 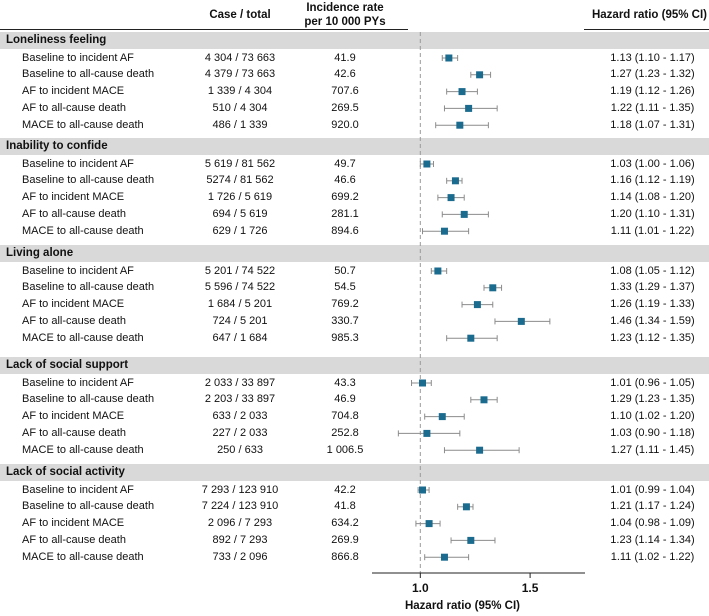 What do you see at coordinates (652, 523) in the screenshot?
I see `row-hazard-ratio: 1.04 (0.98 - 1.09)` at bounding box center [652, 523].